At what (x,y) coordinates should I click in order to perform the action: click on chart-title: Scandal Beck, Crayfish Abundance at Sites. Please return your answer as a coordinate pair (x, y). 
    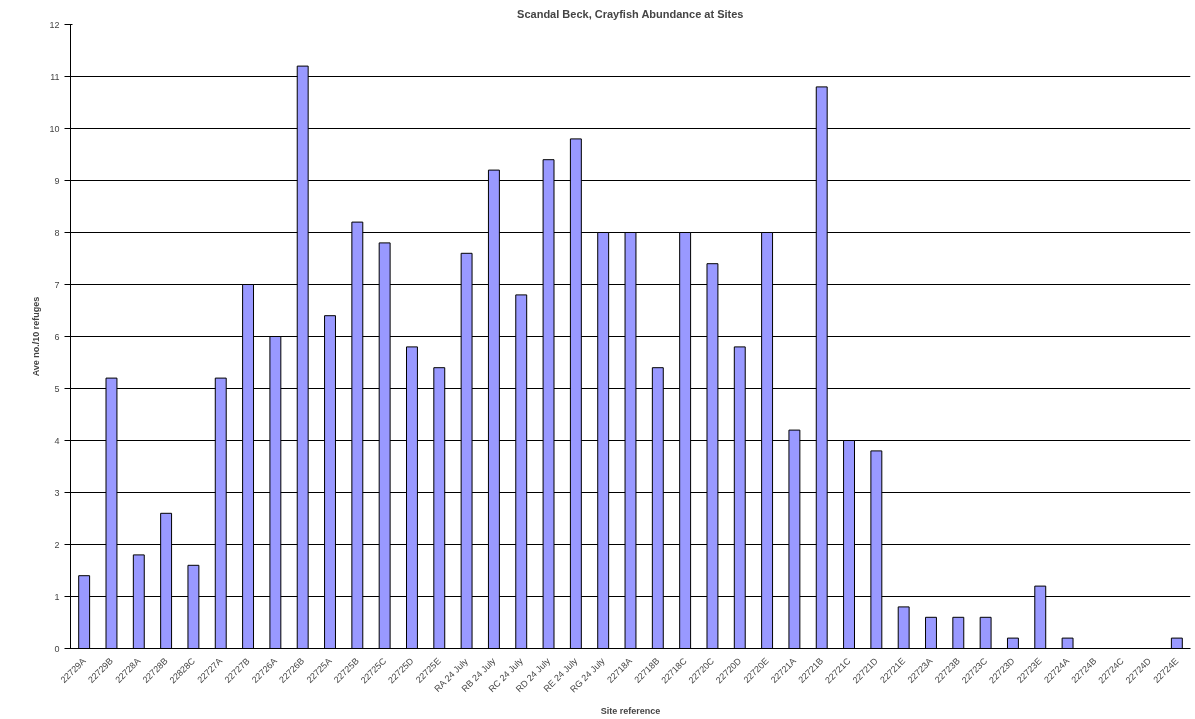
    Looking at the image, I should click on (630, 13).